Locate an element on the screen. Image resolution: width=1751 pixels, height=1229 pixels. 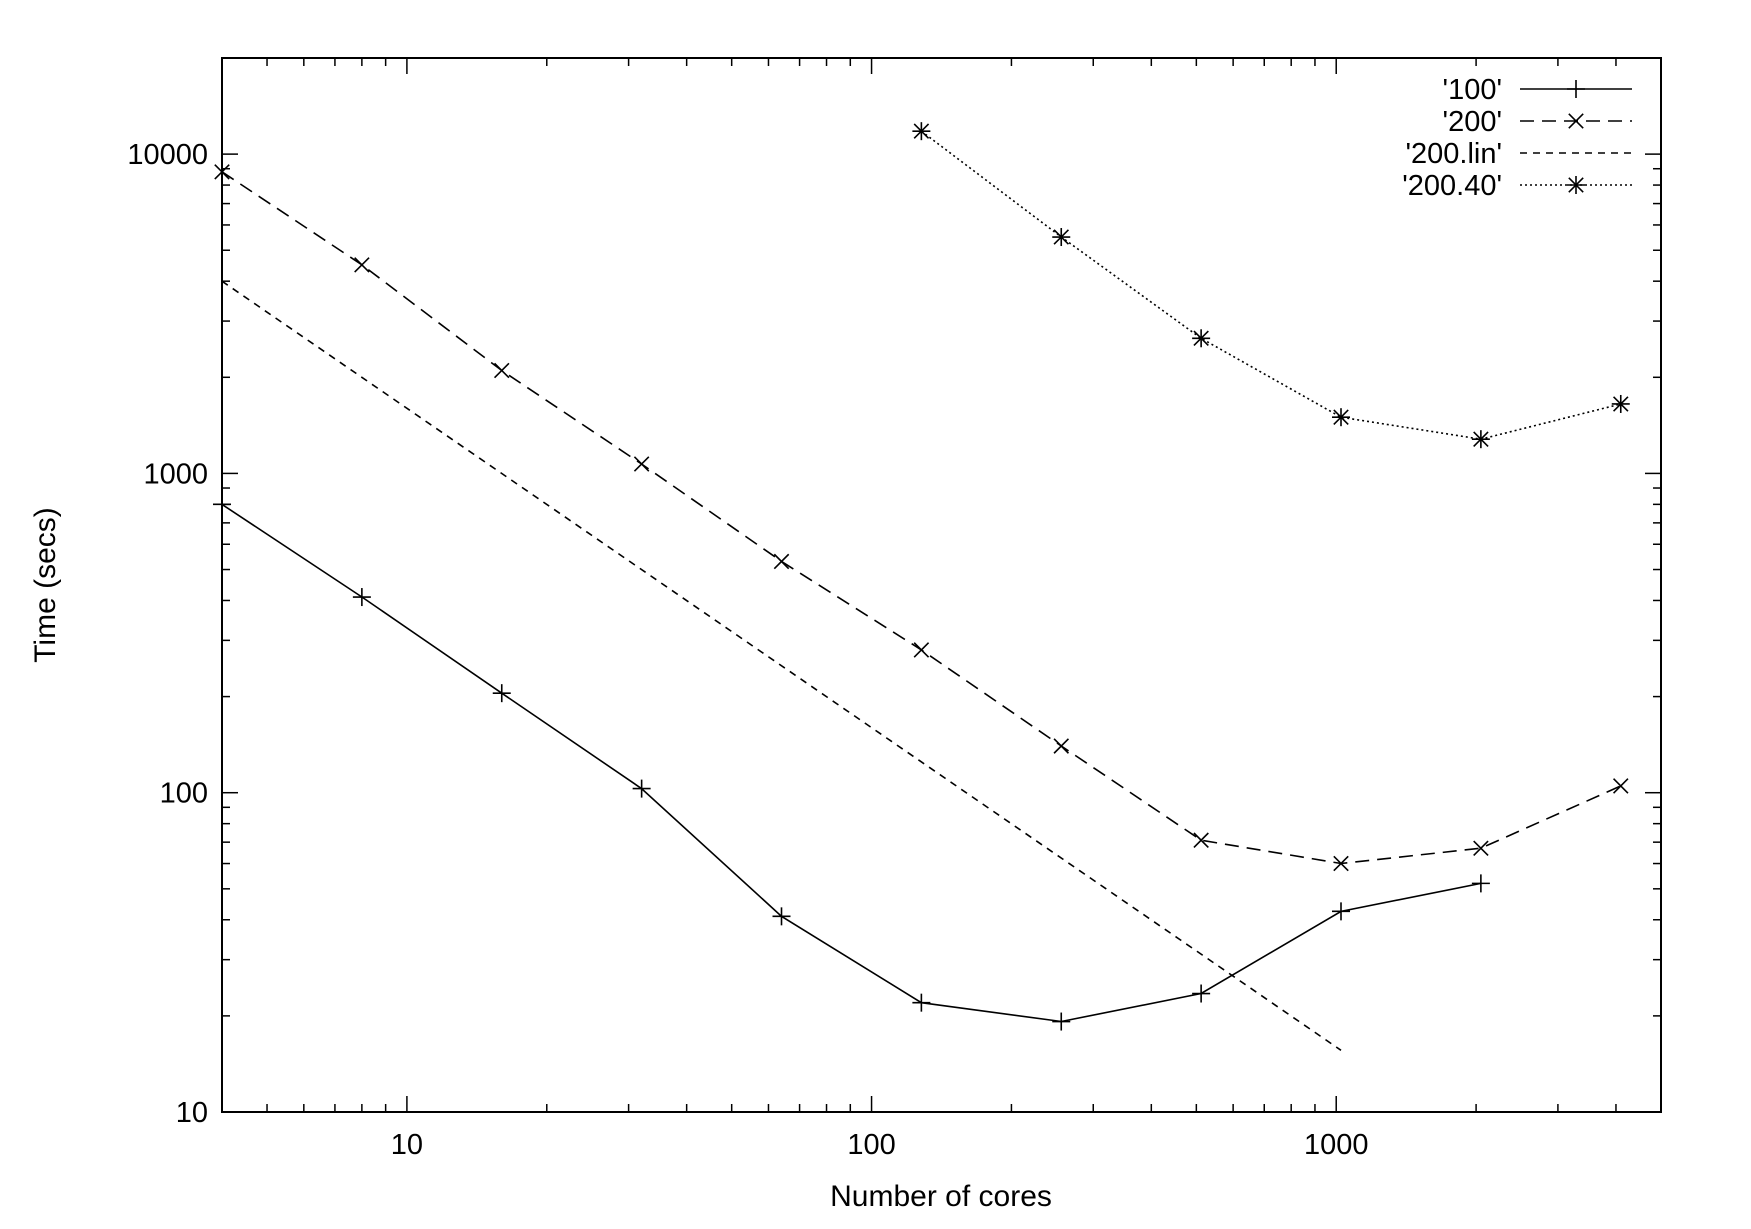
x-tick-label: 1000 is located at coordinates (1336, 1145).